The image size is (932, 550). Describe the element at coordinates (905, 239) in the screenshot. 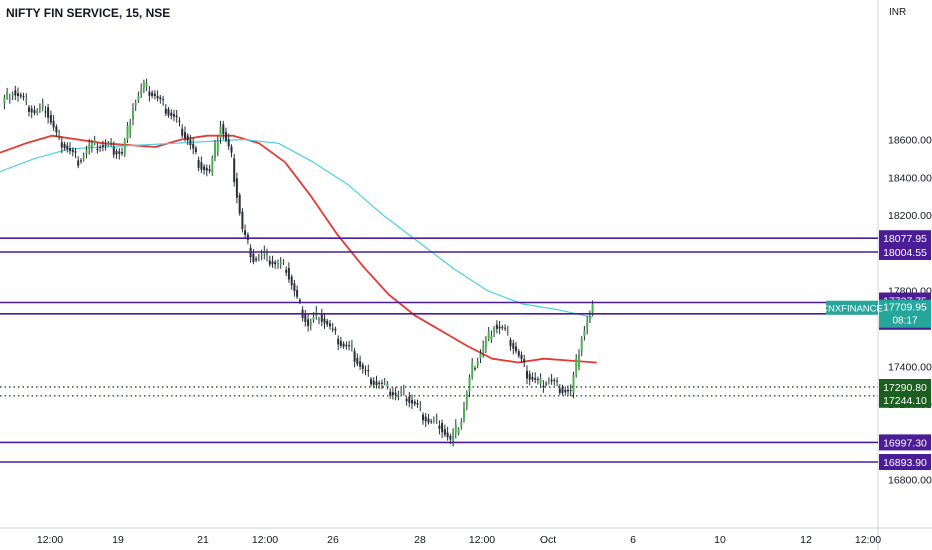

I see `price-level-badge-text: 18077.95` at that location.